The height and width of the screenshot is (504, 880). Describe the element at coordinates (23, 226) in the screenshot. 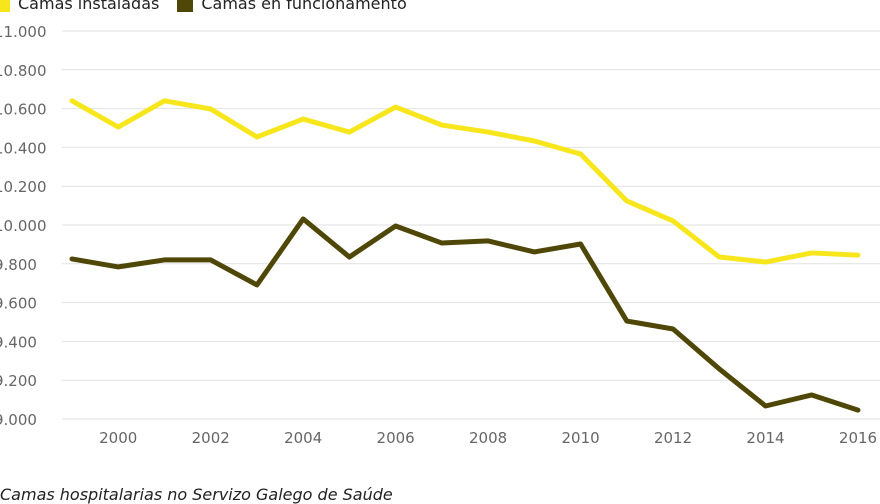

I see `y-tick-label: 10.000` at that location.